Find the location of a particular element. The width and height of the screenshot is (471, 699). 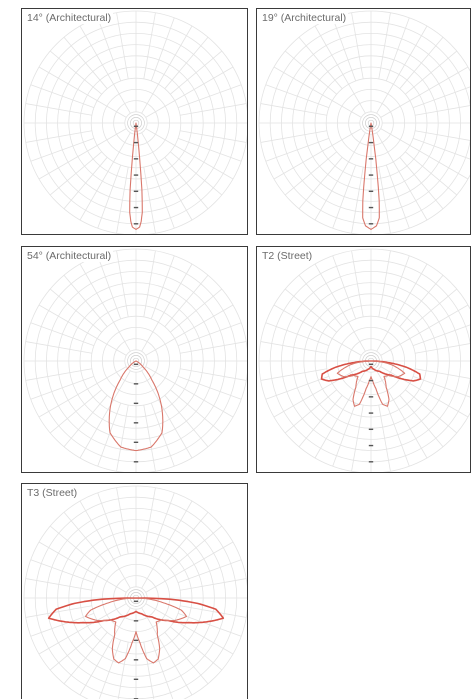

polar-chart-t2-street: T2 (Street) is located at coordinates (363, 359).